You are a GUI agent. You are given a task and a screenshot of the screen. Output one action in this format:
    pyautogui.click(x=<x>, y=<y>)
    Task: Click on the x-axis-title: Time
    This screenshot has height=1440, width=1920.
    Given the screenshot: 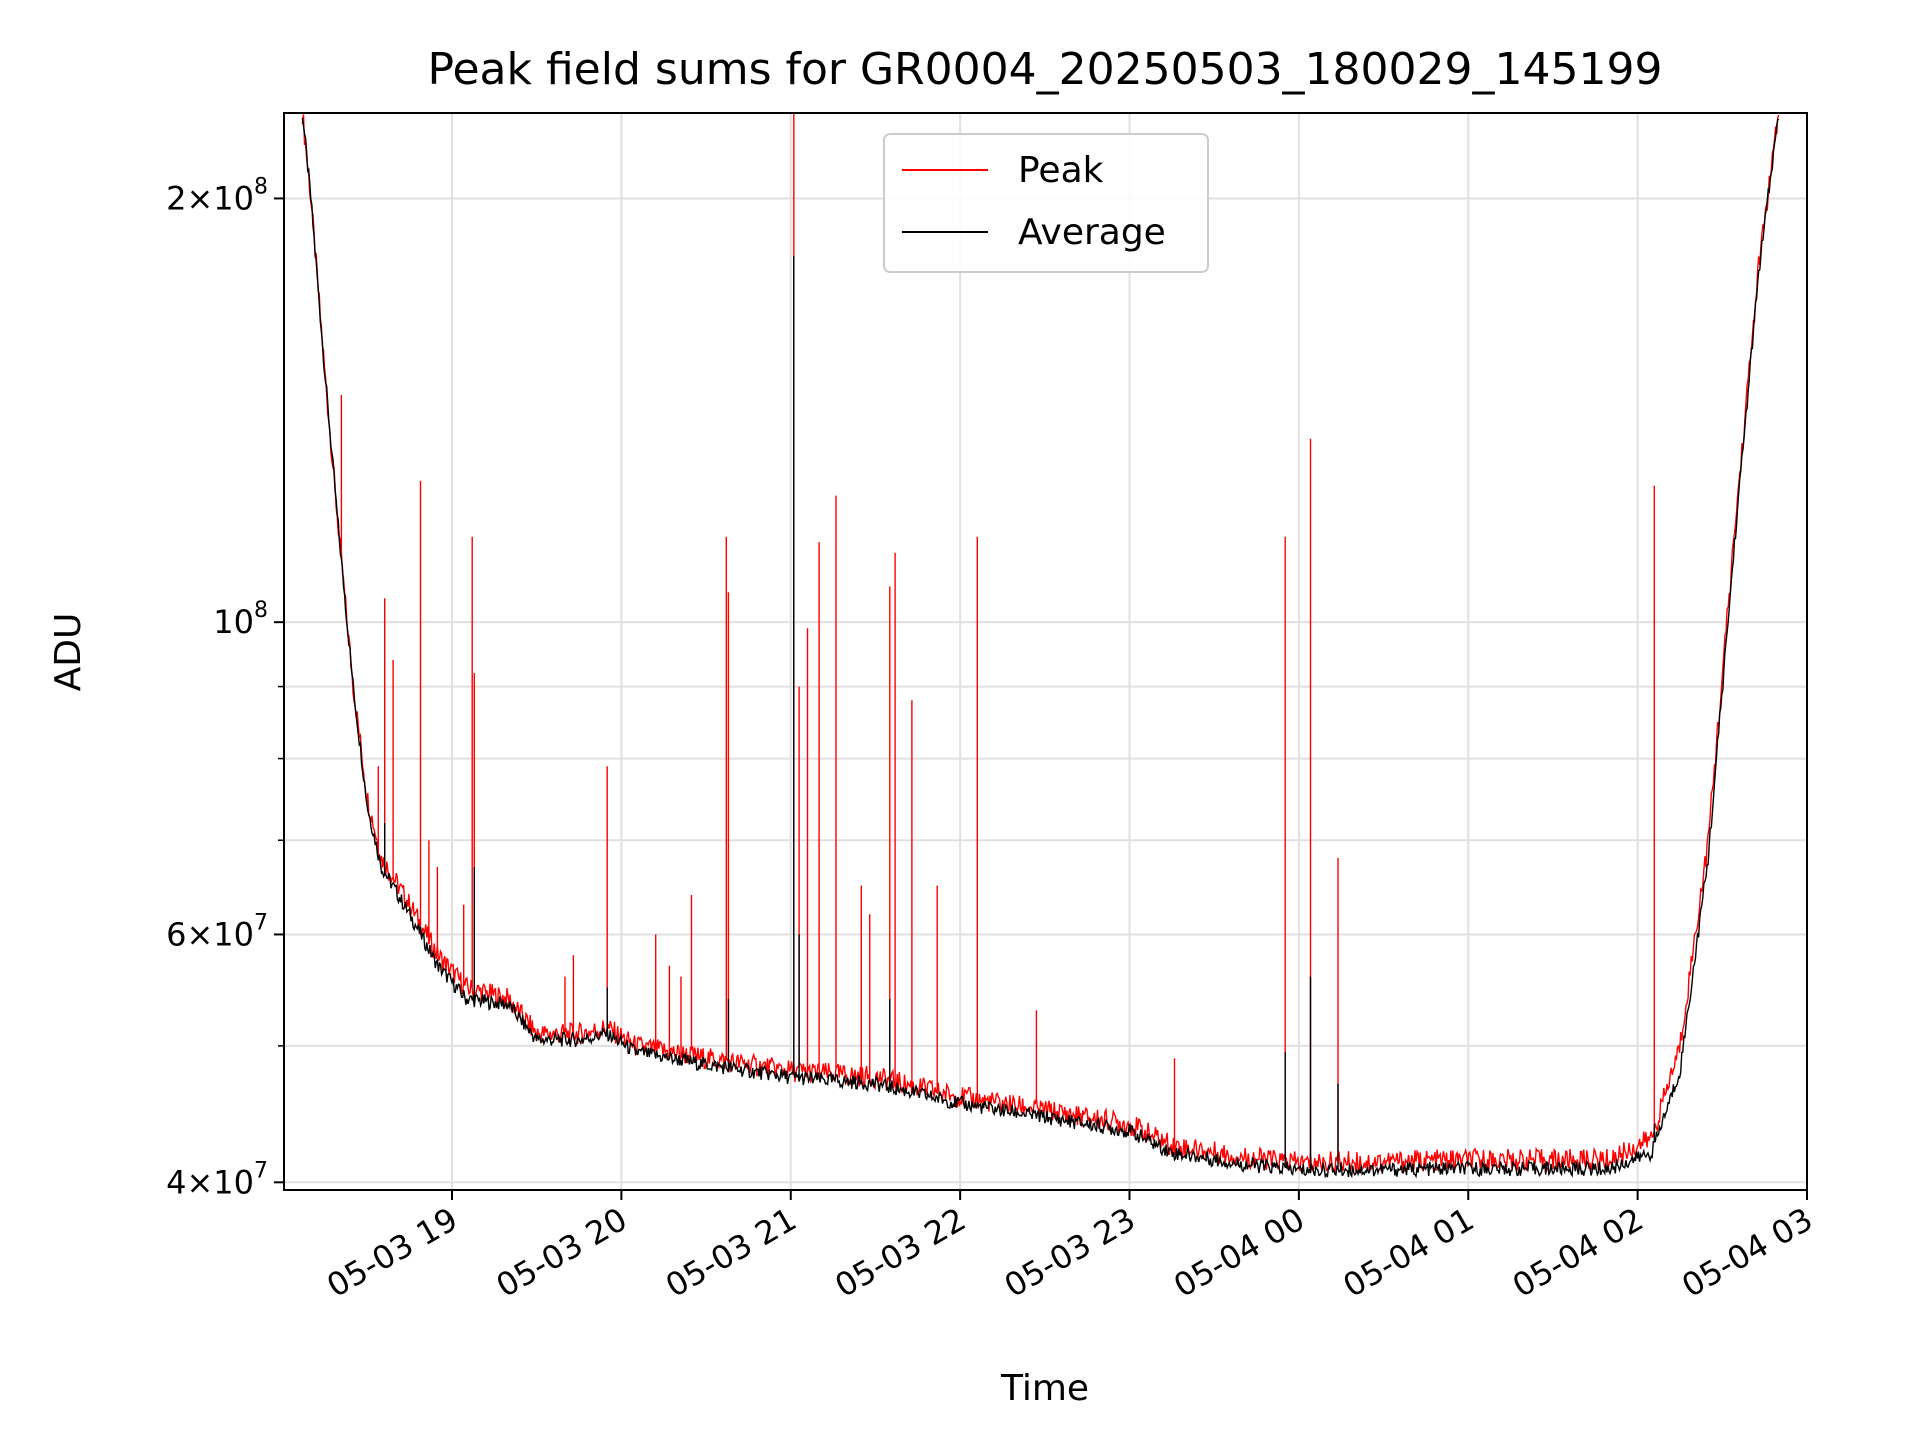 What is the action you would take?
    pyautogui.click(x=1044, y=1388)
    